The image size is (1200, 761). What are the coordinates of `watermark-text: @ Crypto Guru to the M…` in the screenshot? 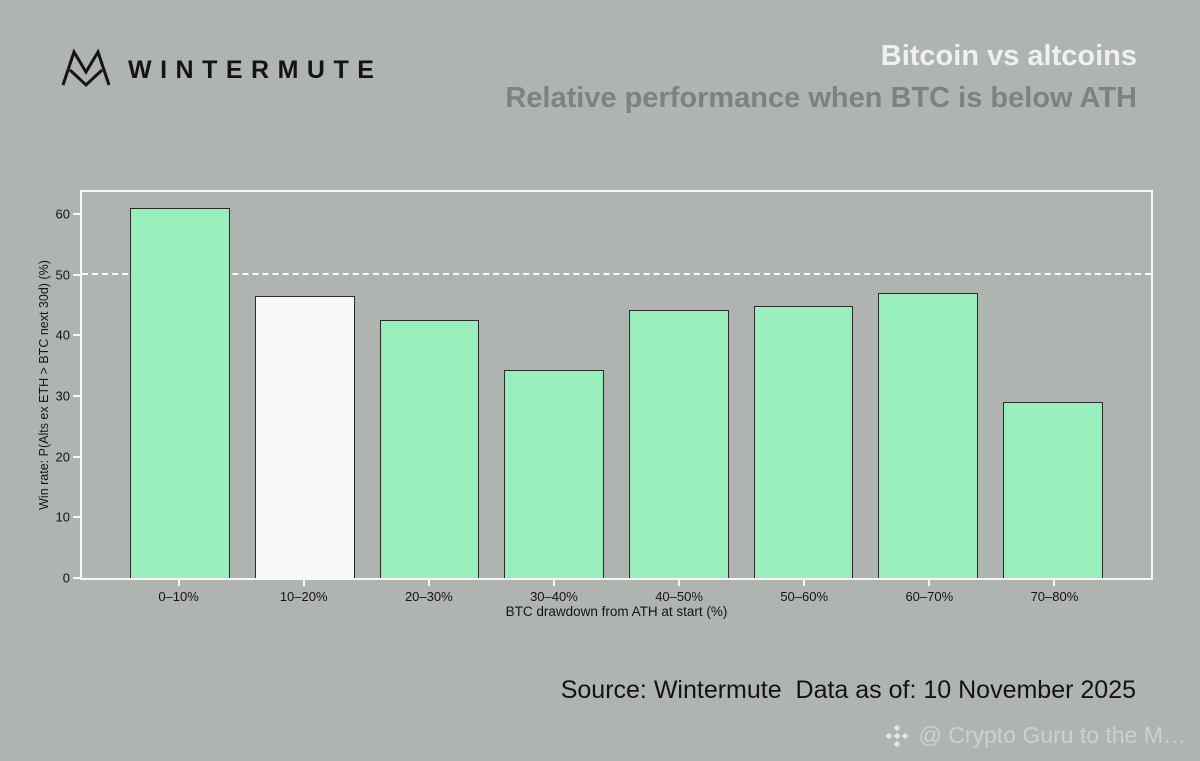 It's located at (1052, 735).